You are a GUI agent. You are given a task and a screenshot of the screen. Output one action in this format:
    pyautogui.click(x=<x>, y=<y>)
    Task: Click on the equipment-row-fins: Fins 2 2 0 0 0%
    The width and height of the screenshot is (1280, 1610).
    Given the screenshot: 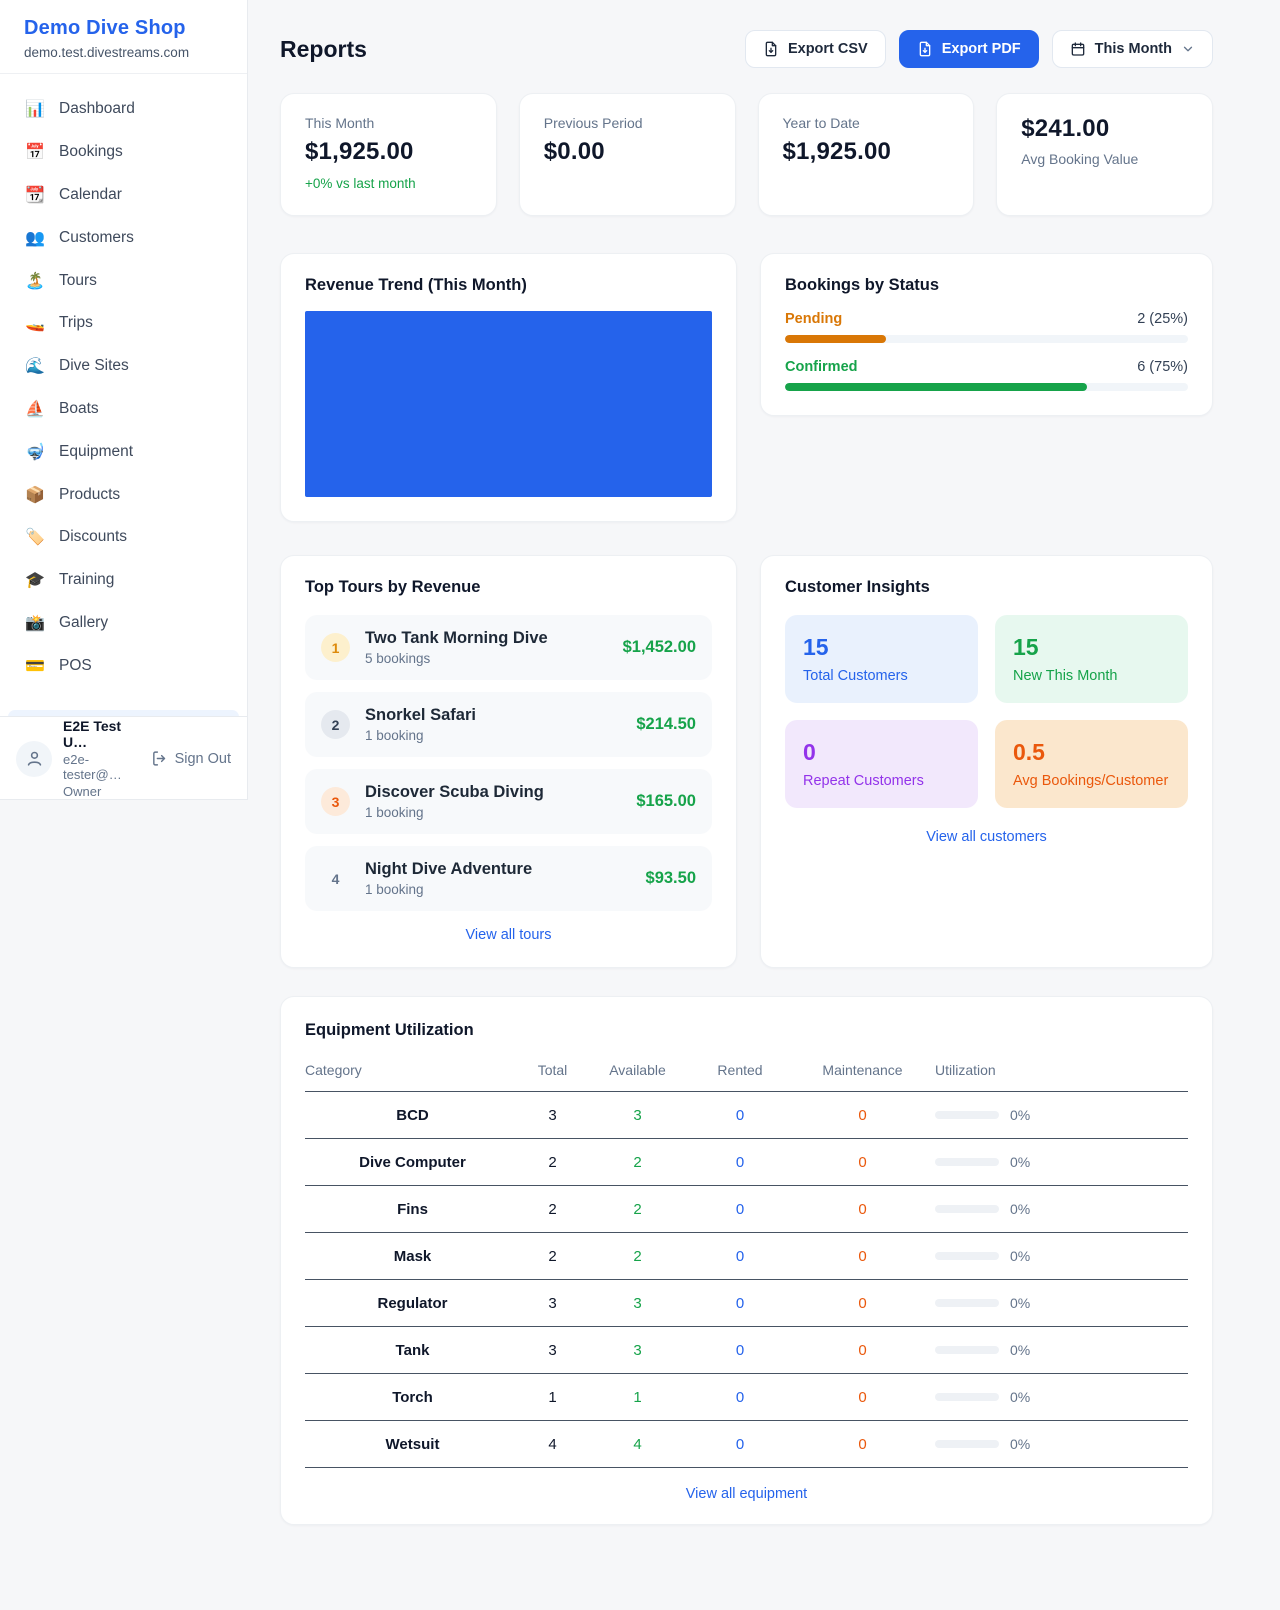 What is the action you would take?
    pyautogui.click(x=746, y=1209)
    